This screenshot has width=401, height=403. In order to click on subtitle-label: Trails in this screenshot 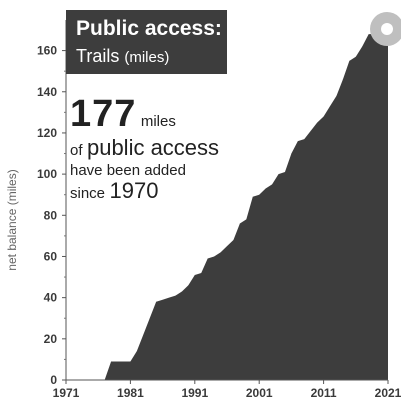, I will do `click(98, 56)`.